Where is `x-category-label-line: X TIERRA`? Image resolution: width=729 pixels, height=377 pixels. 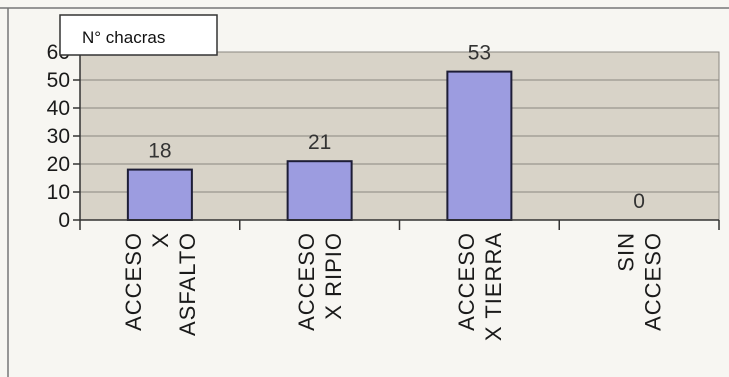 x-category-label-line: X TIERRA is located at coordinates (493, 286).